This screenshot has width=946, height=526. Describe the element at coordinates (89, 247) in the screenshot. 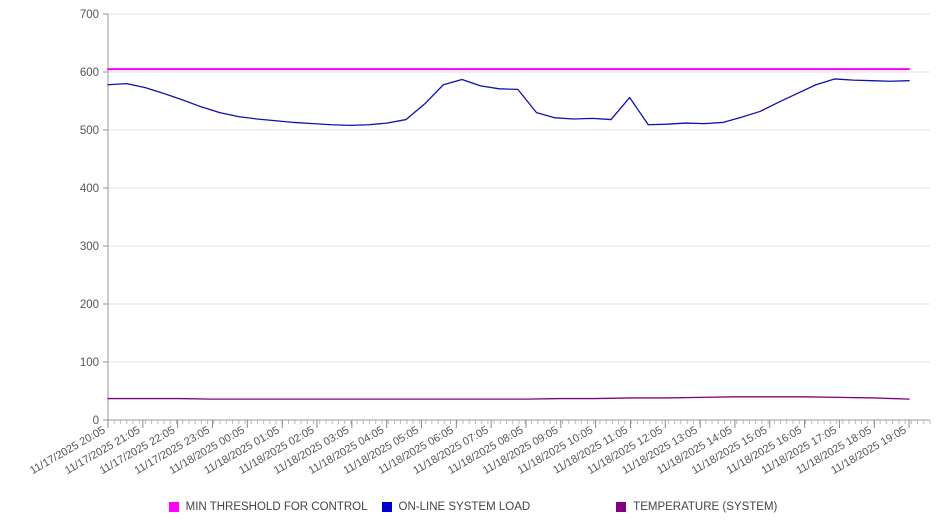

I see `y-tick-label: 300` at that location.